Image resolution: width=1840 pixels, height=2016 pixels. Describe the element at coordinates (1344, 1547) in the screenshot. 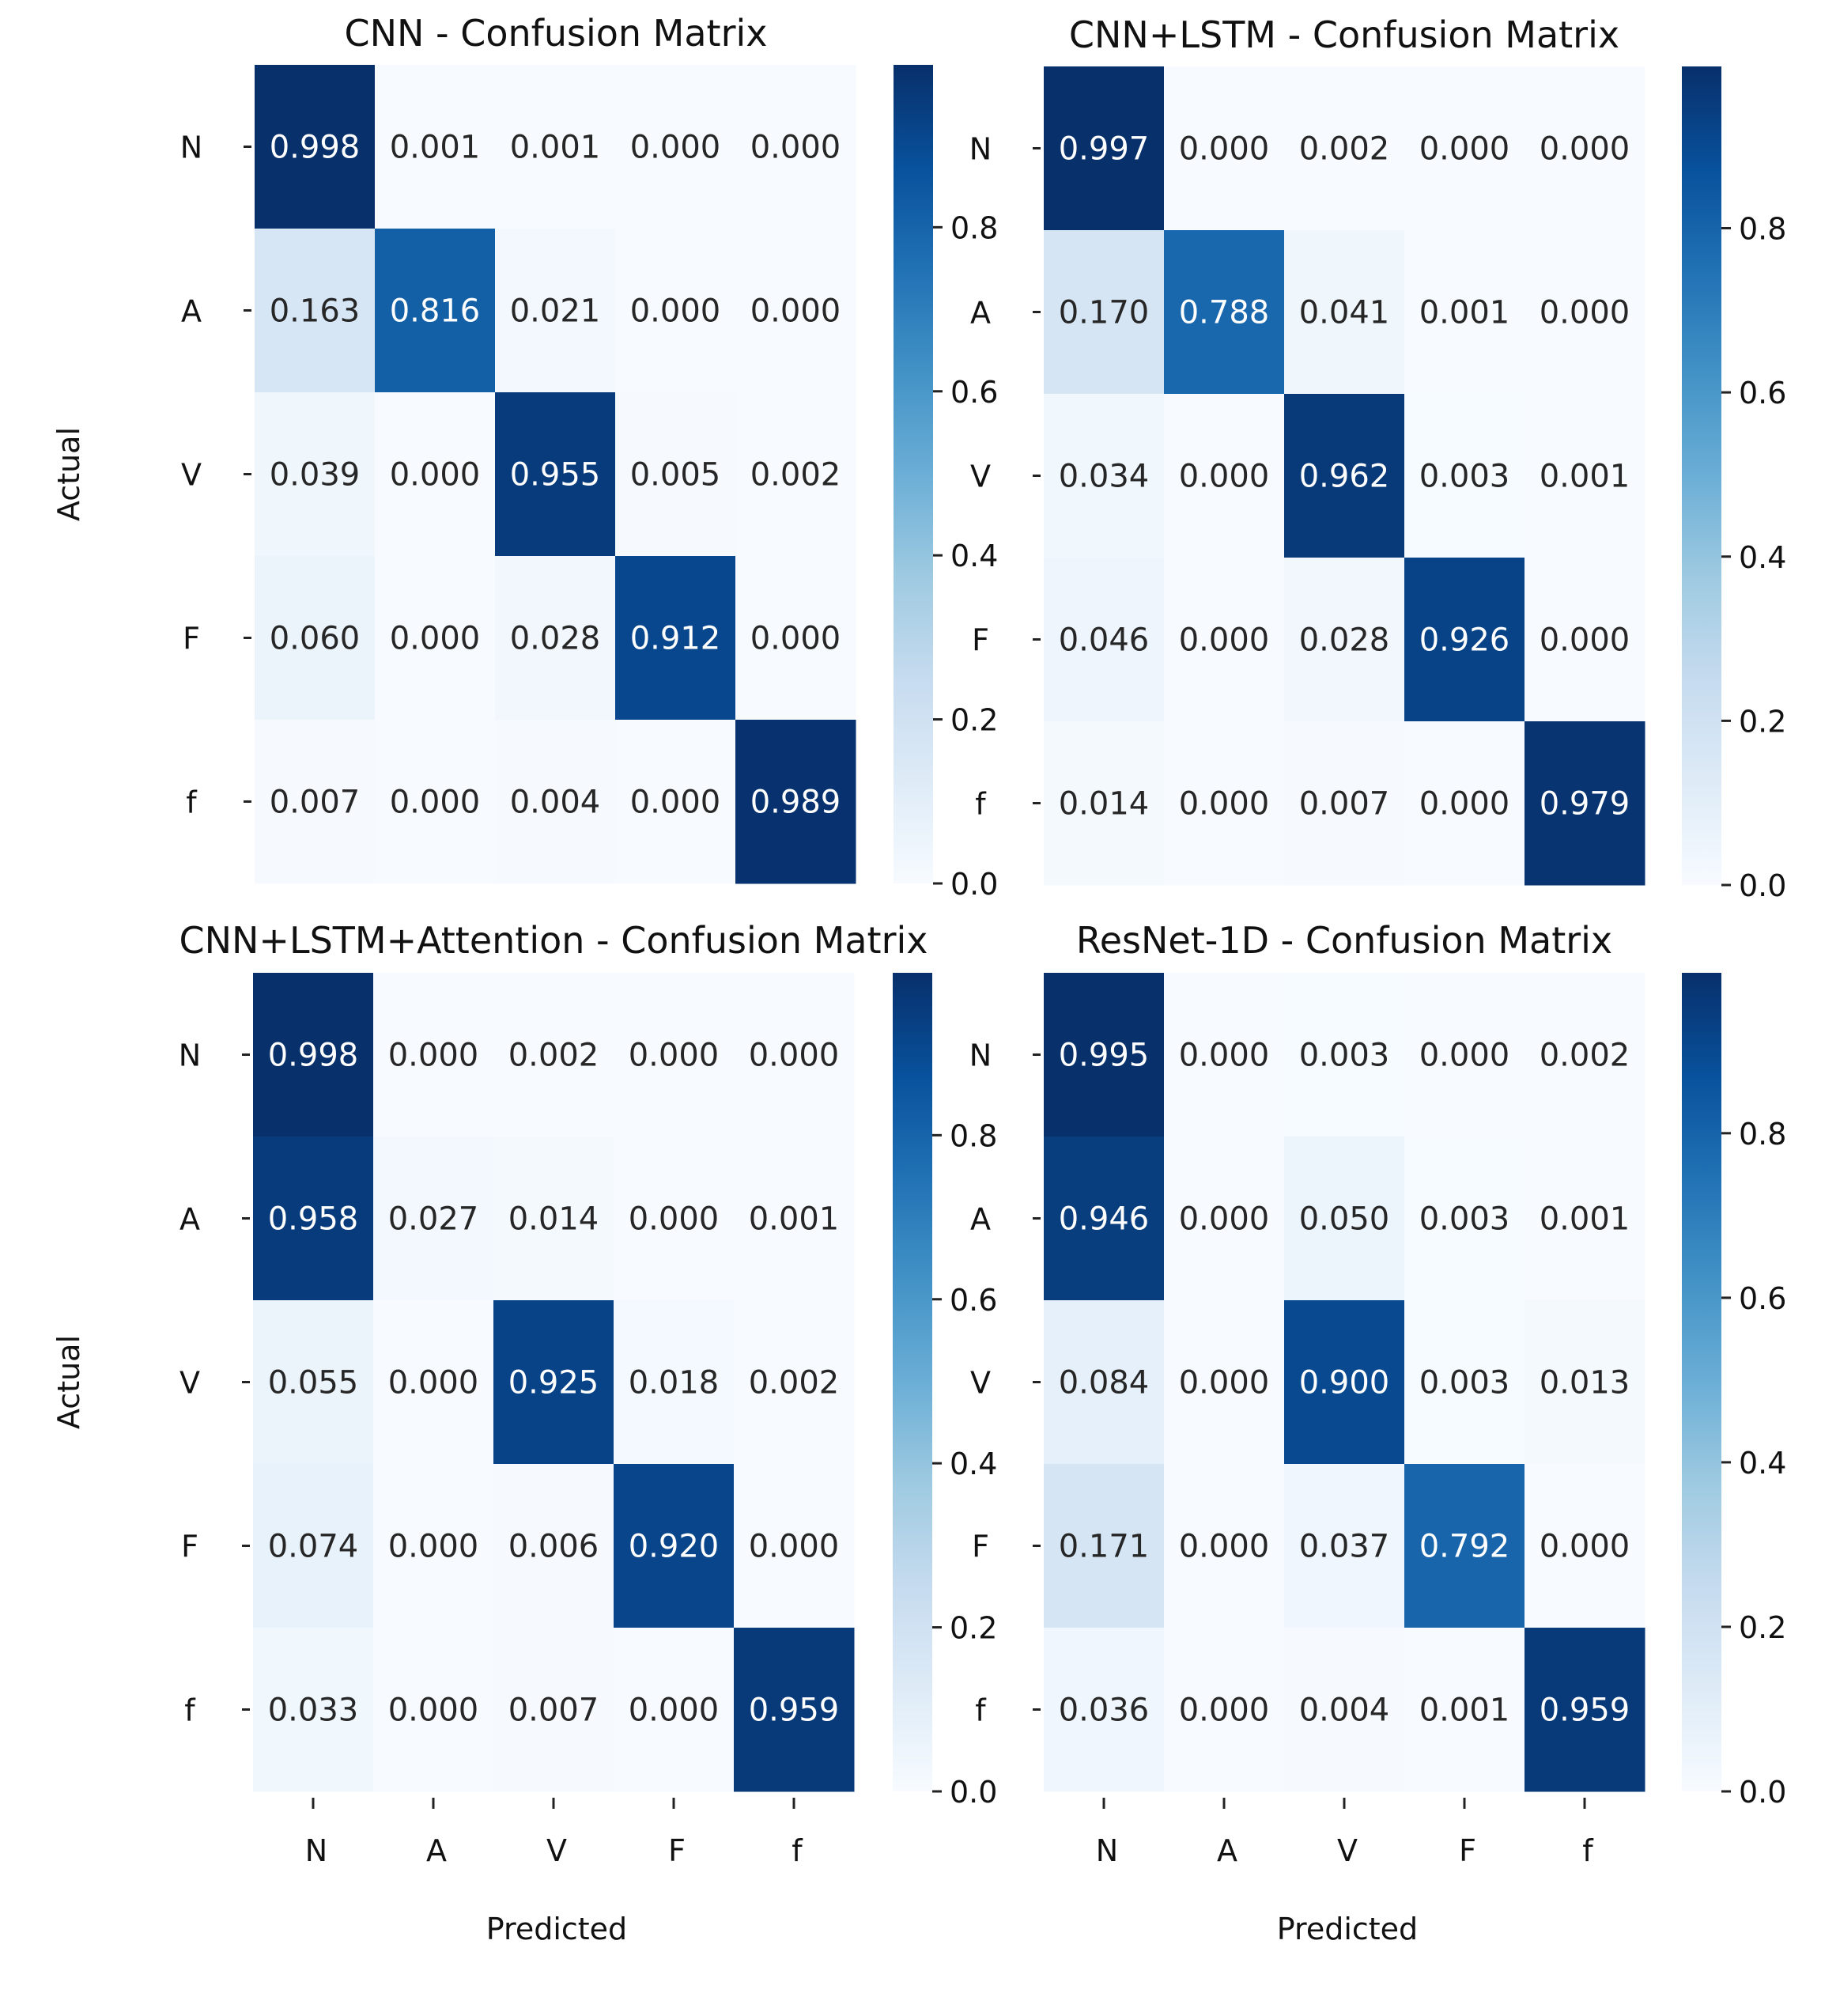

I see `cell-value-label: 0.037` at that location.